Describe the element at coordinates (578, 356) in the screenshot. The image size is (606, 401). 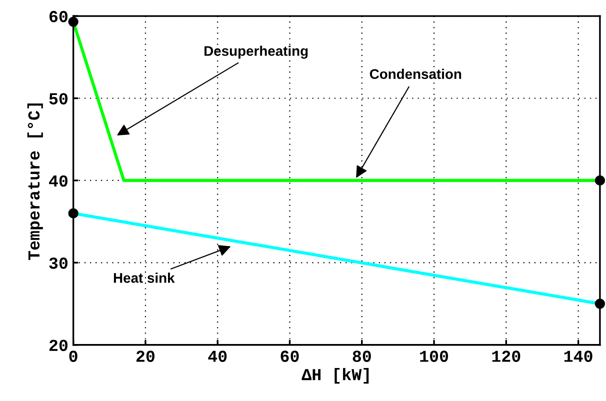
I see `x-tick-label: 140` at that location.